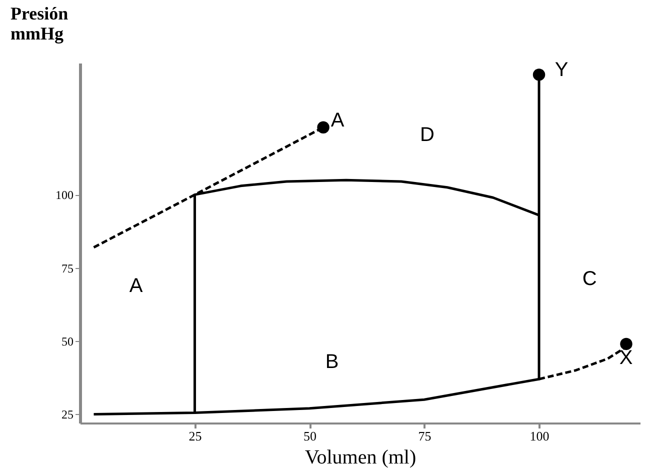 This screenshot has width=654, height=472. What do you see at coordinates (561, 70) in the screenshot?
I see `annotation: Y` at bounding box center [561, 70].